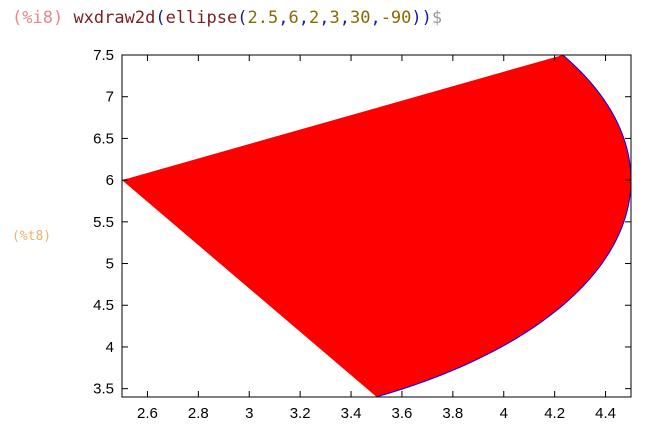 Image resolution: width=667 pixels, height=445 pixels. Describe the element at coordinates (504, 413) in the screenshot. I see `x-tick-label: 4` at that location.